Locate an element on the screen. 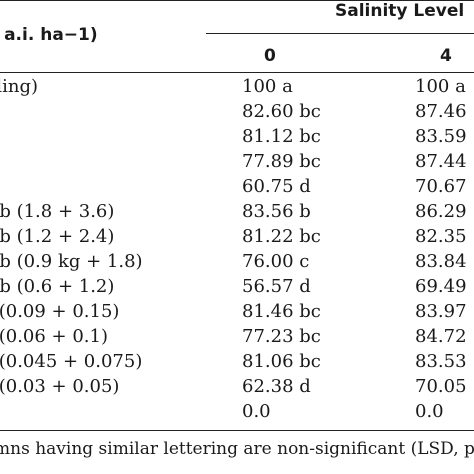 The width and height of the screenshot is (474, 474). salinity-4-cell: 0.0 is located at coordinates (429, 411).